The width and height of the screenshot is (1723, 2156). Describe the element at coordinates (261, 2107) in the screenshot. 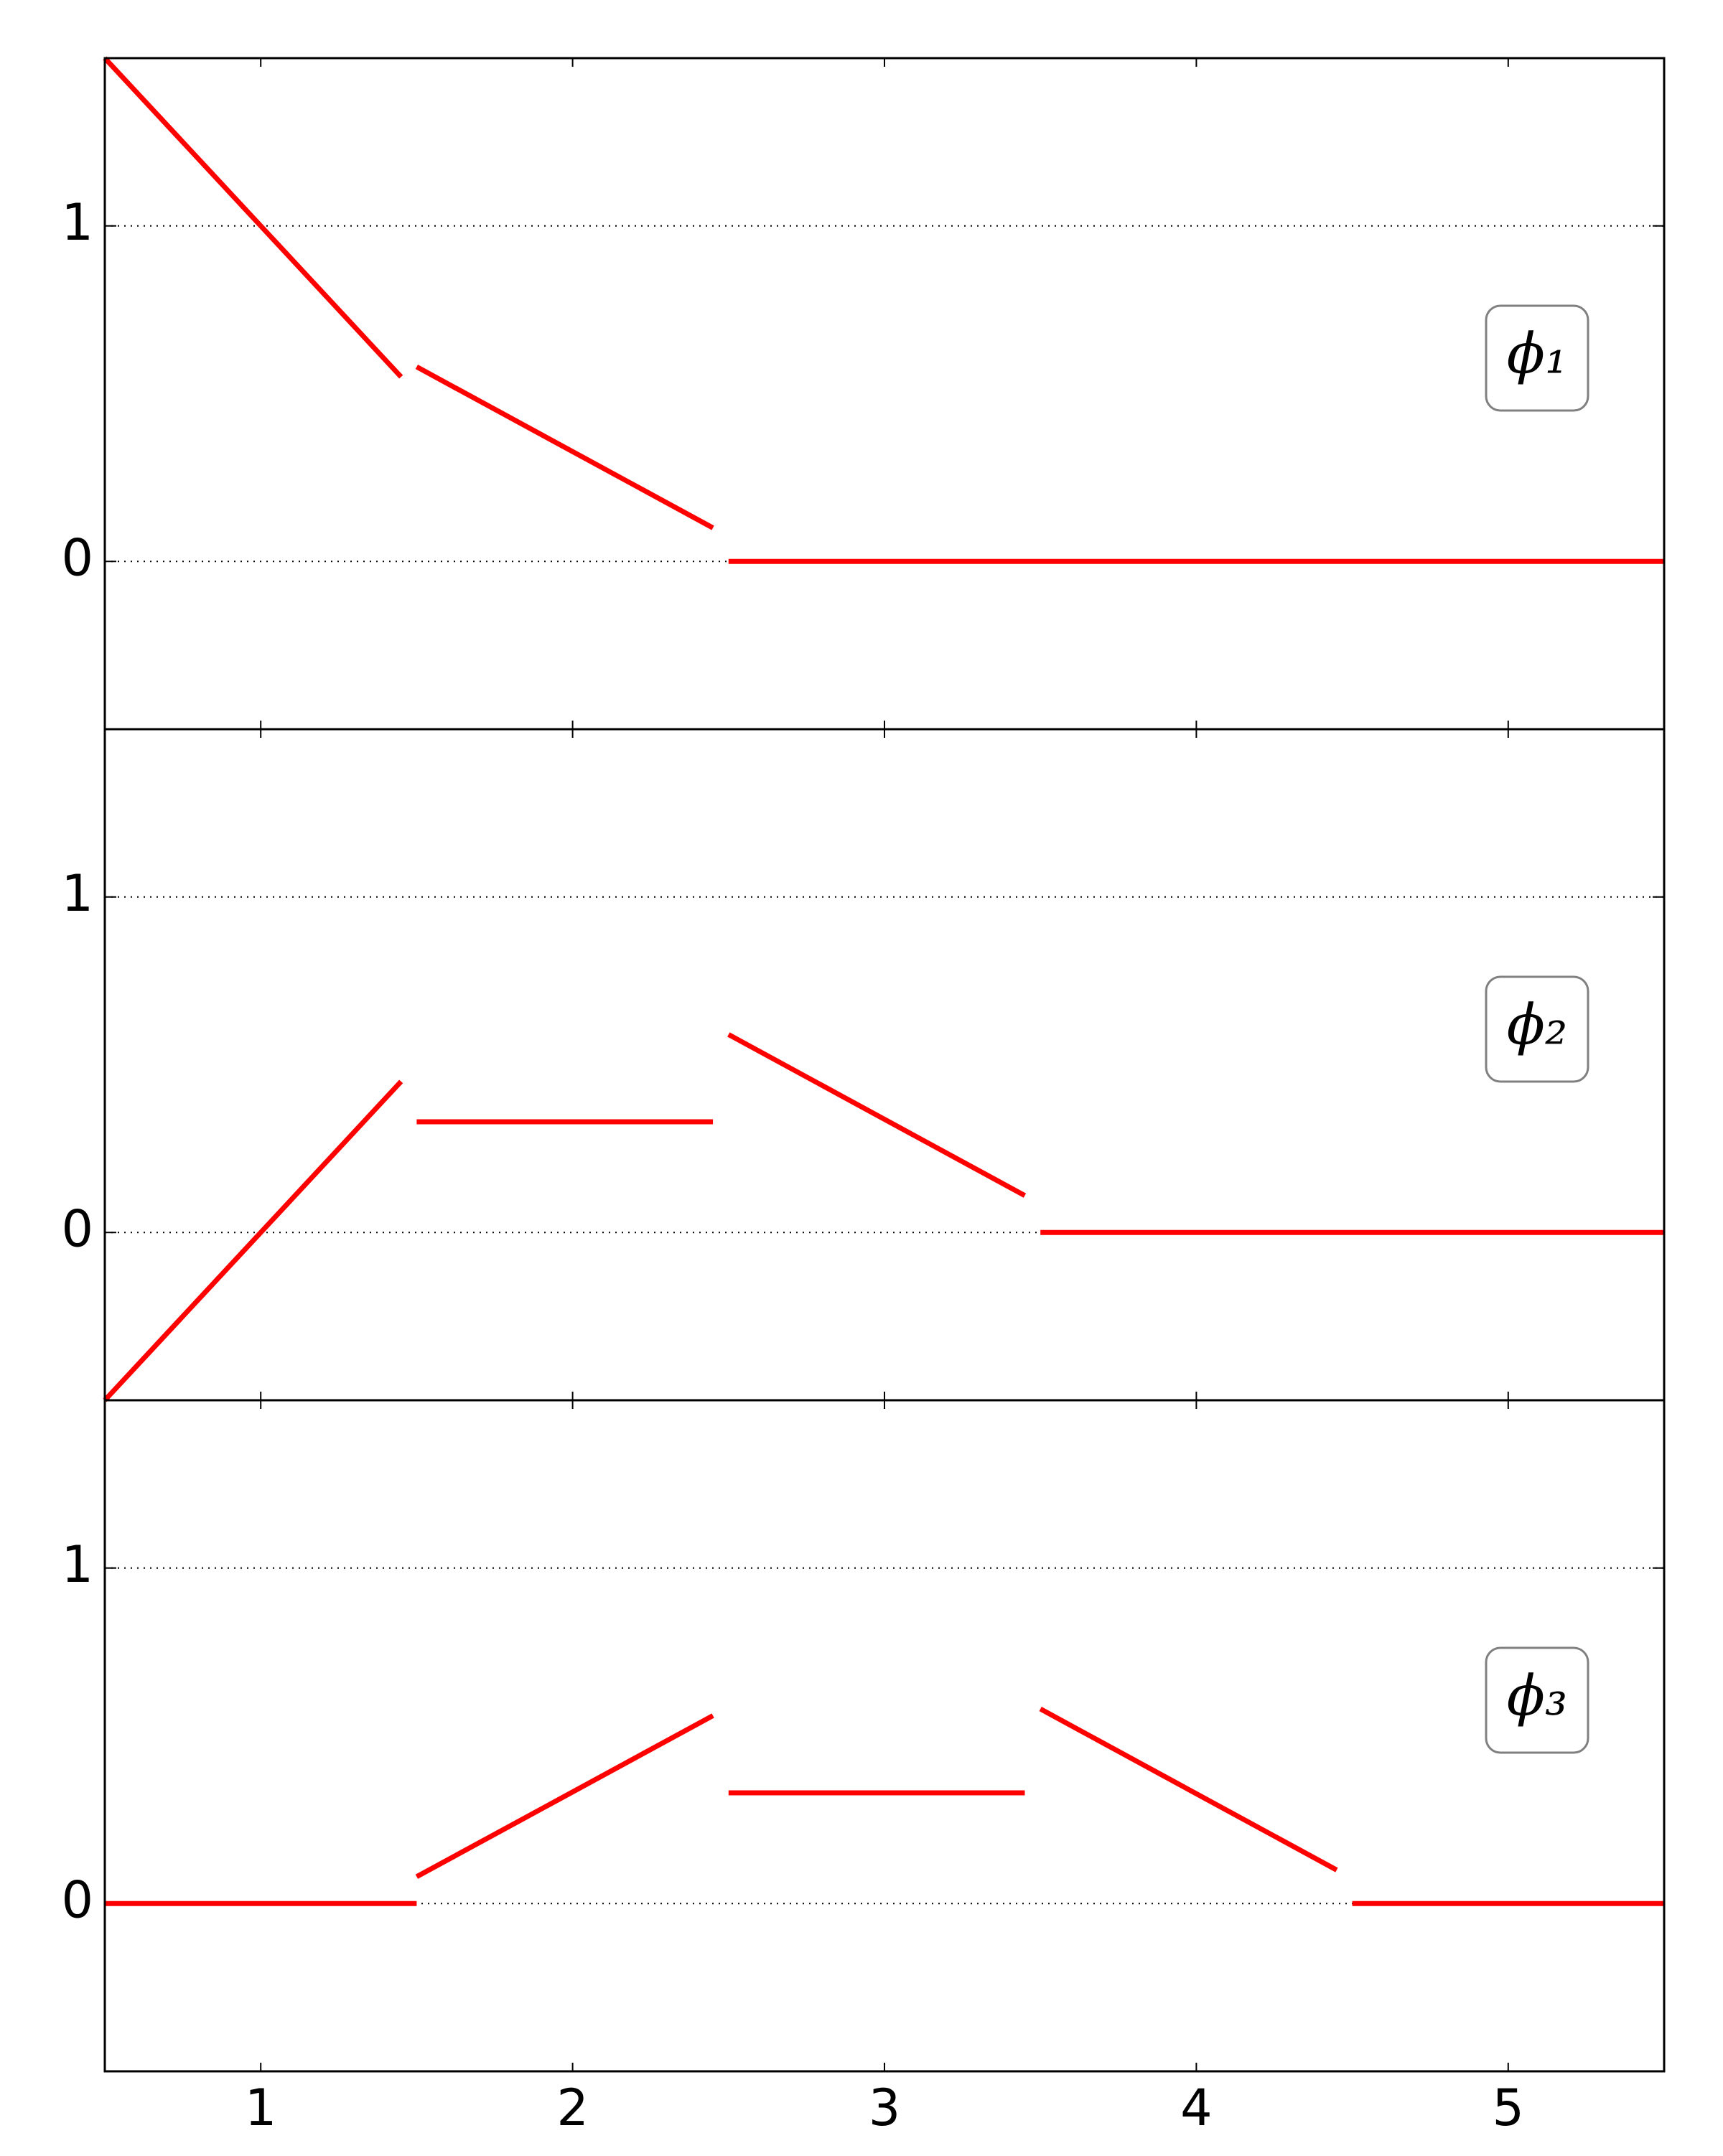

I see `x-tick-label: 1` at that location.